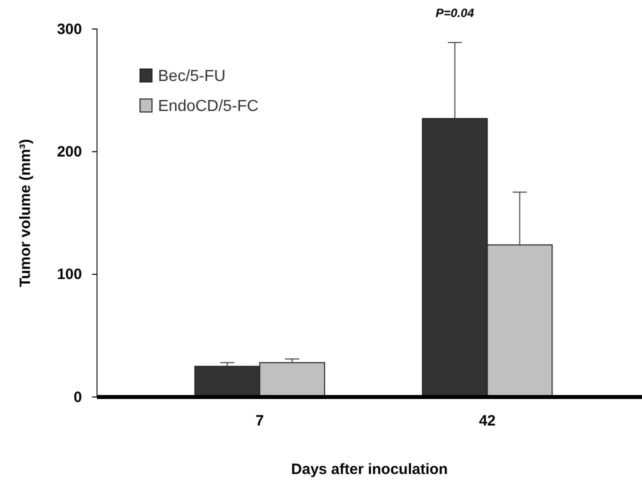 Image resolution: width=642 pixels, height=489 pixels. I want to click on y-tick-label: 200, so click(69, 151).